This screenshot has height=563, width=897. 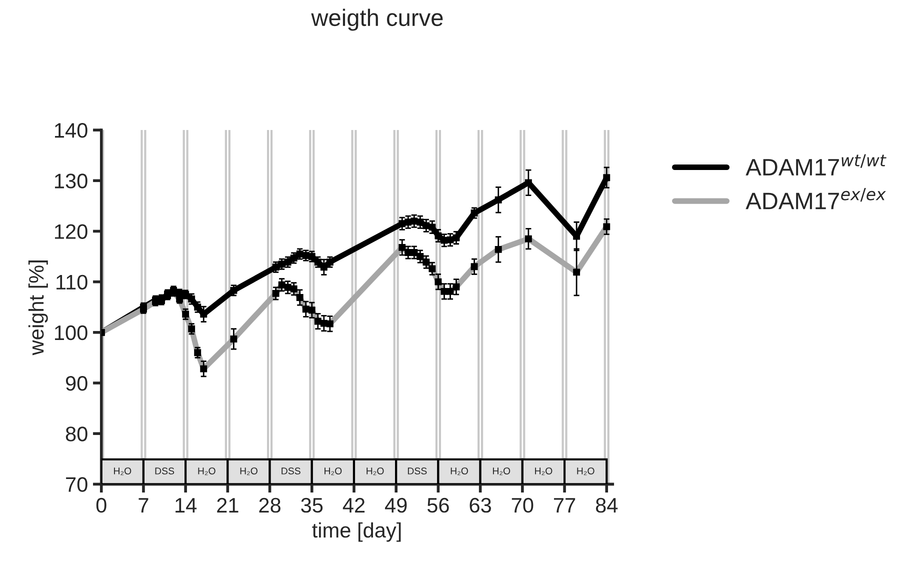 What do you see at coordinates (523, 505) in the screenshot?
I see `x-tick-label: 70` at bounding box center [523, 505].